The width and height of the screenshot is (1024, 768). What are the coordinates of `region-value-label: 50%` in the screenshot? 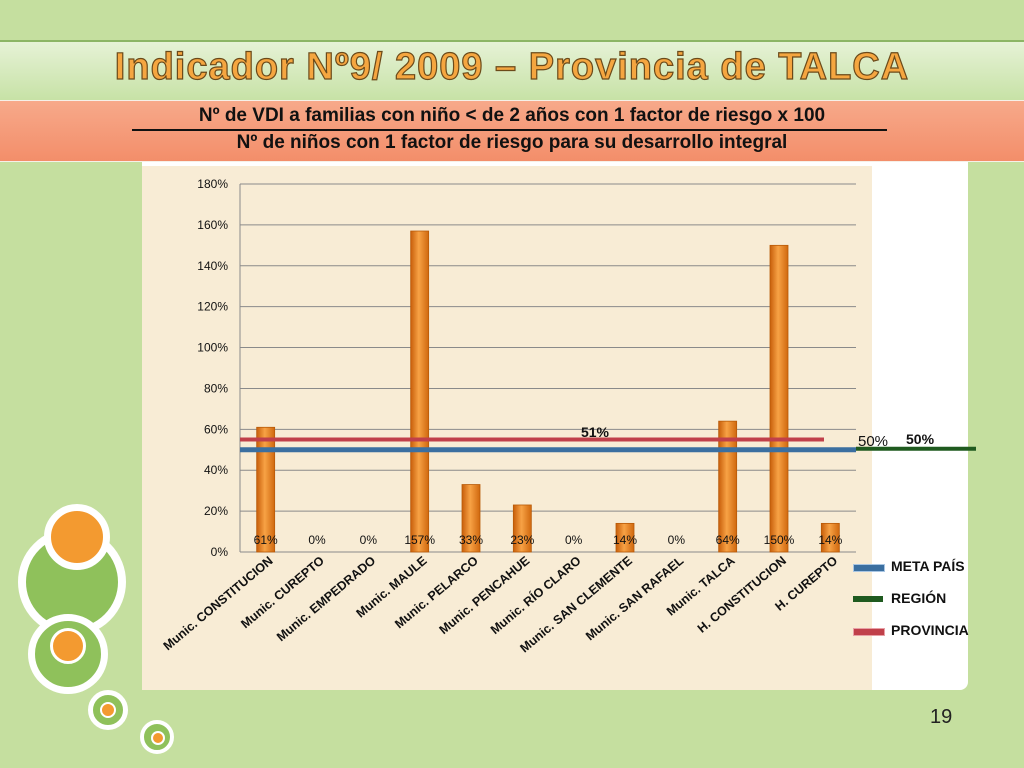 It's located at (920, 439).